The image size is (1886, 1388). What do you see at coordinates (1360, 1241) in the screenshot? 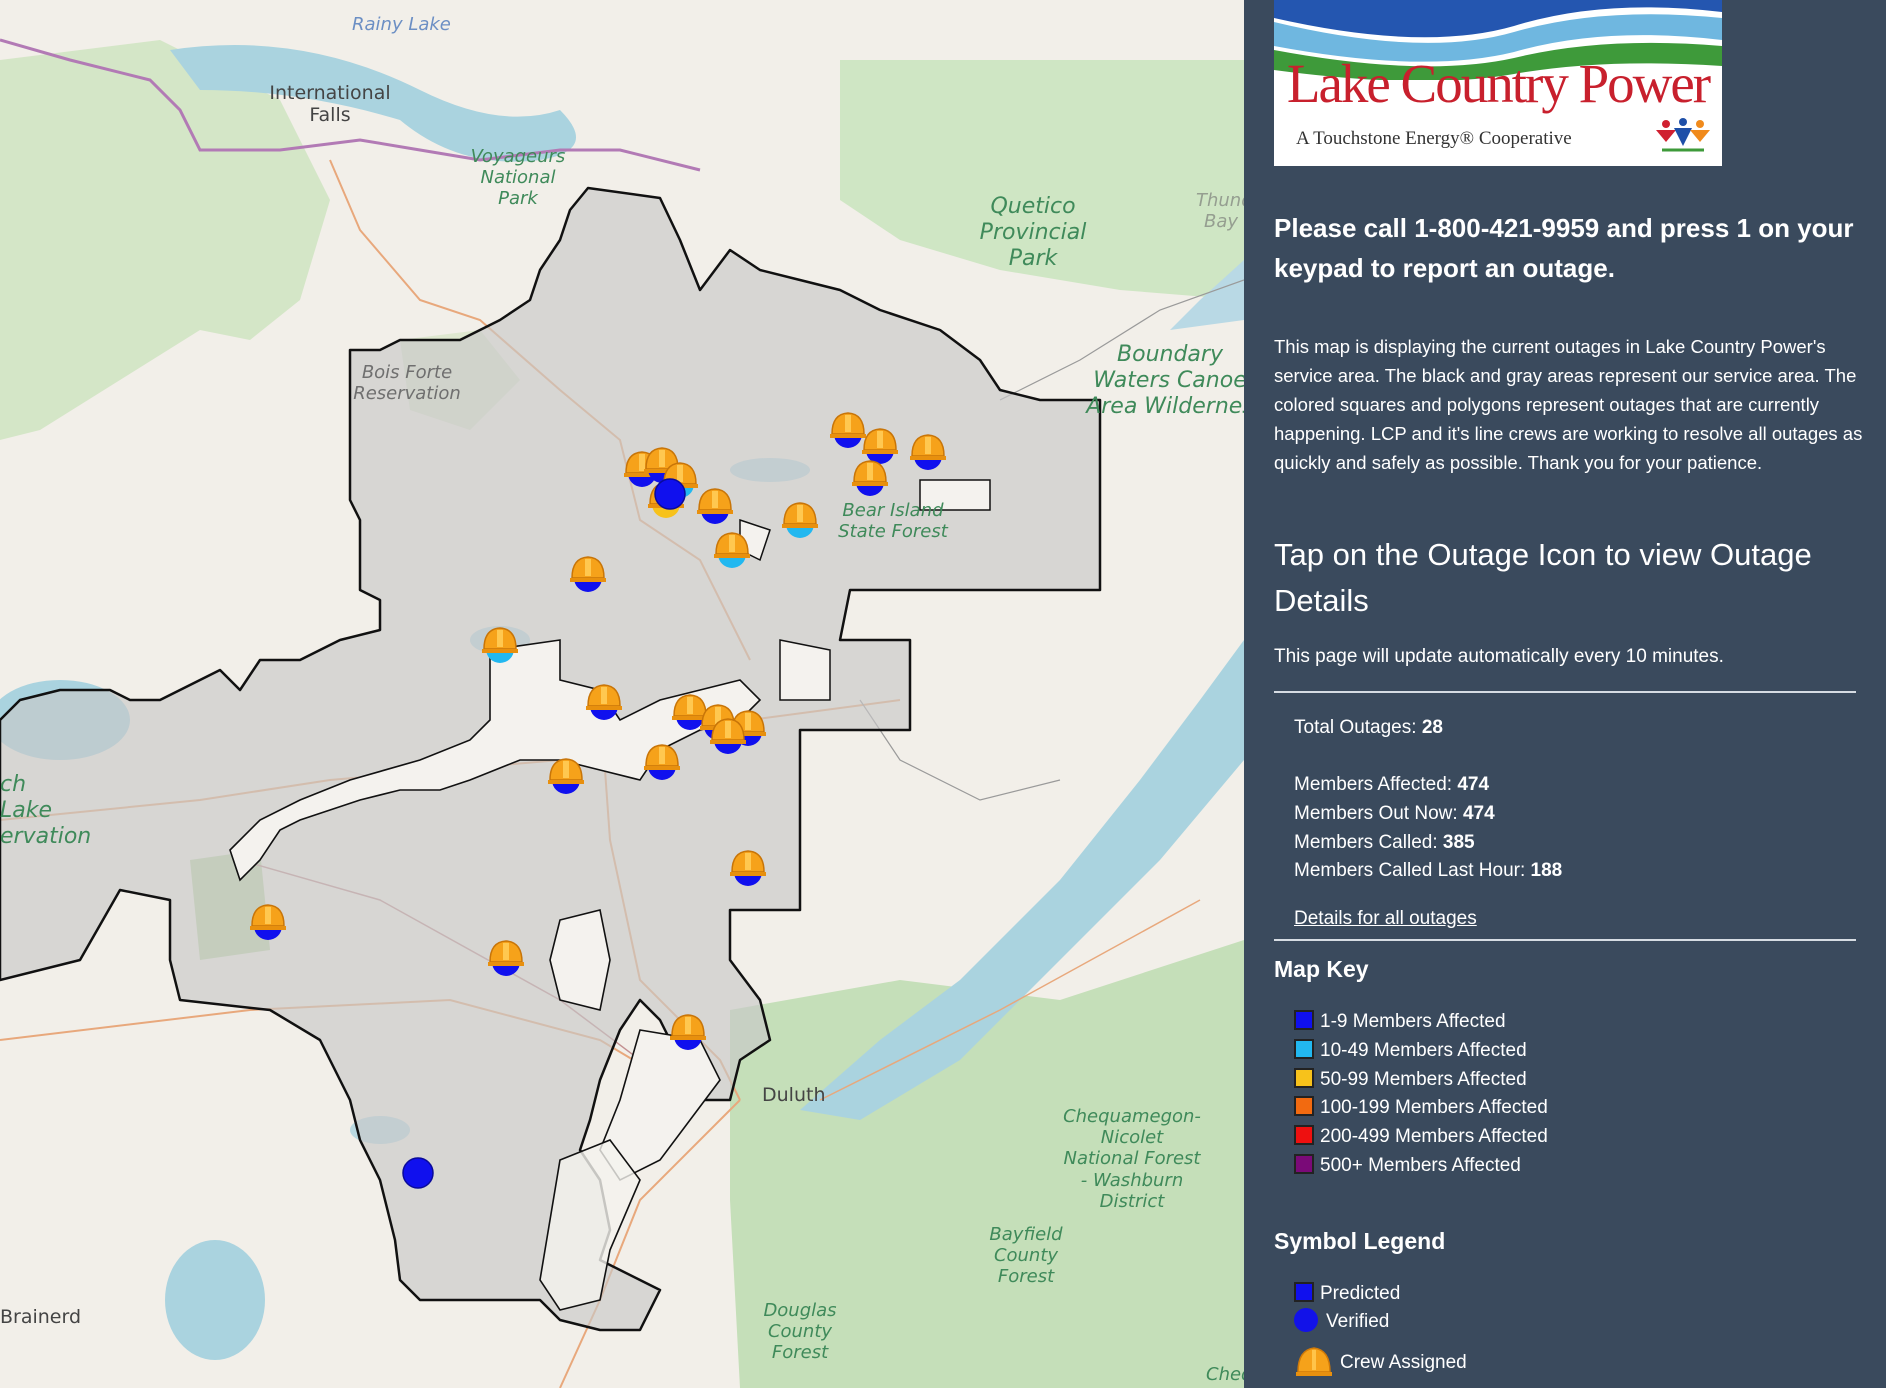
I see `symbol-legend-title: Symbol Legend` at bounding box center [1360, 1241].